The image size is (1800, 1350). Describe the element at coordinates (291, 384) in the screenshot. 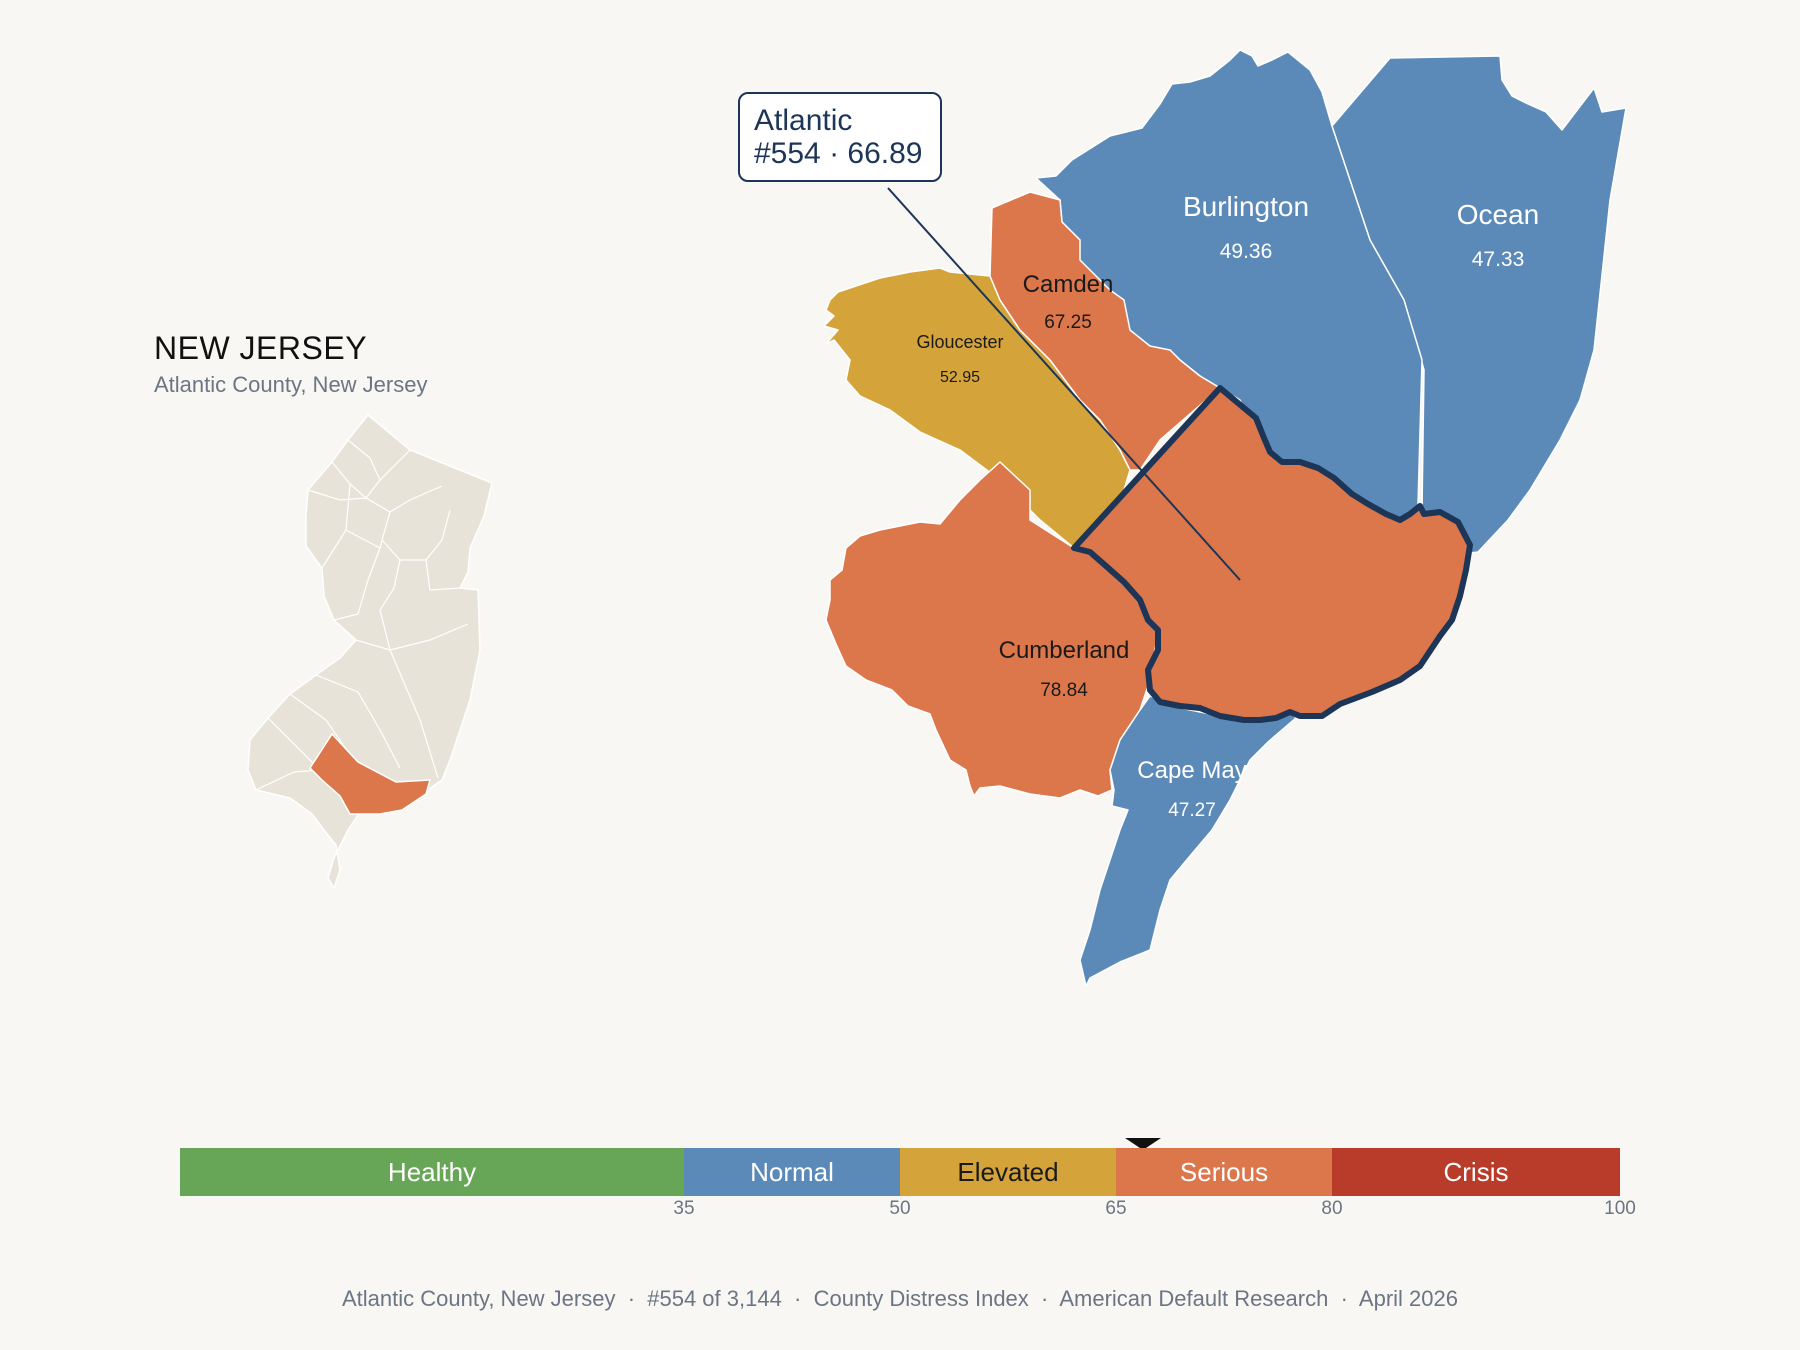

I see `state-subtitle: Atlantic County, New Jersey` at that location.